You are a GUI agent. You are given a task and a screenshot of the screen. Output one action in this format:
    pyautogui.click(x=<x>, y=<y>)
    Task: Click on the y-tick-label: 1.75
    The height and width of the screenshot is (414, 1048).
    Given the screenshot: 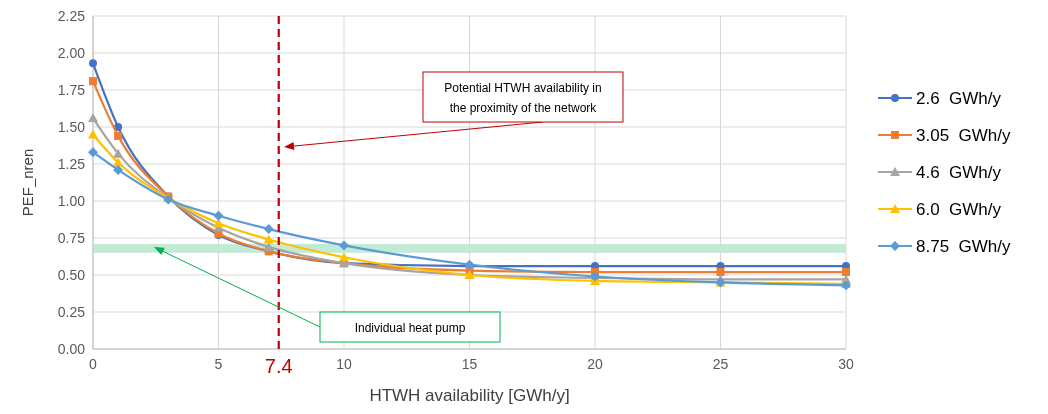 What is the action you would take?
    pyautogui.click(x=71, y=89)
    